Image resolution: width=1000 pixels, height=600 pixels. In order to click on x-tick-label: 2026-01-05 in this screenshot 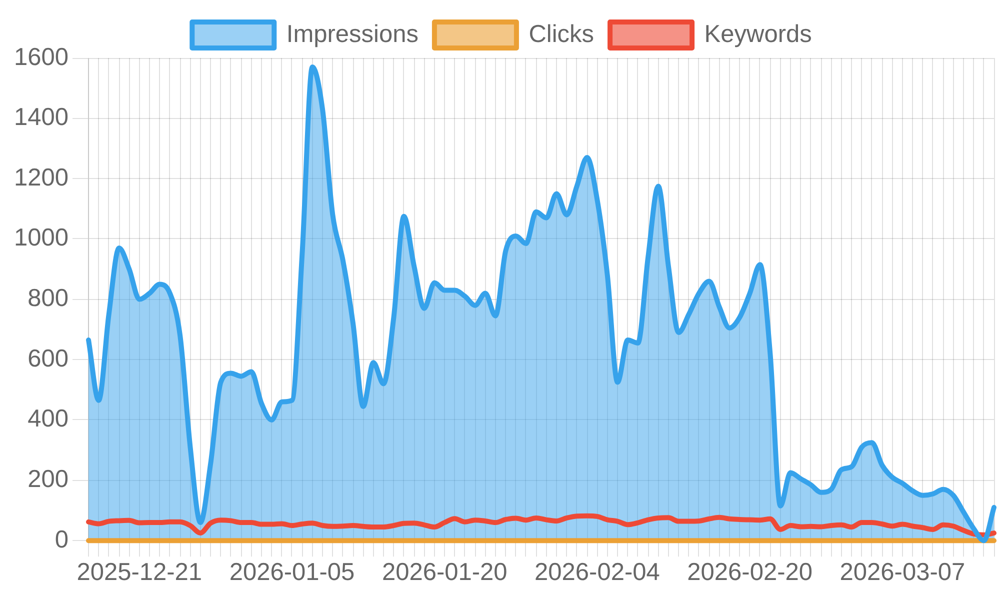, I will do `click(292, 572)`.